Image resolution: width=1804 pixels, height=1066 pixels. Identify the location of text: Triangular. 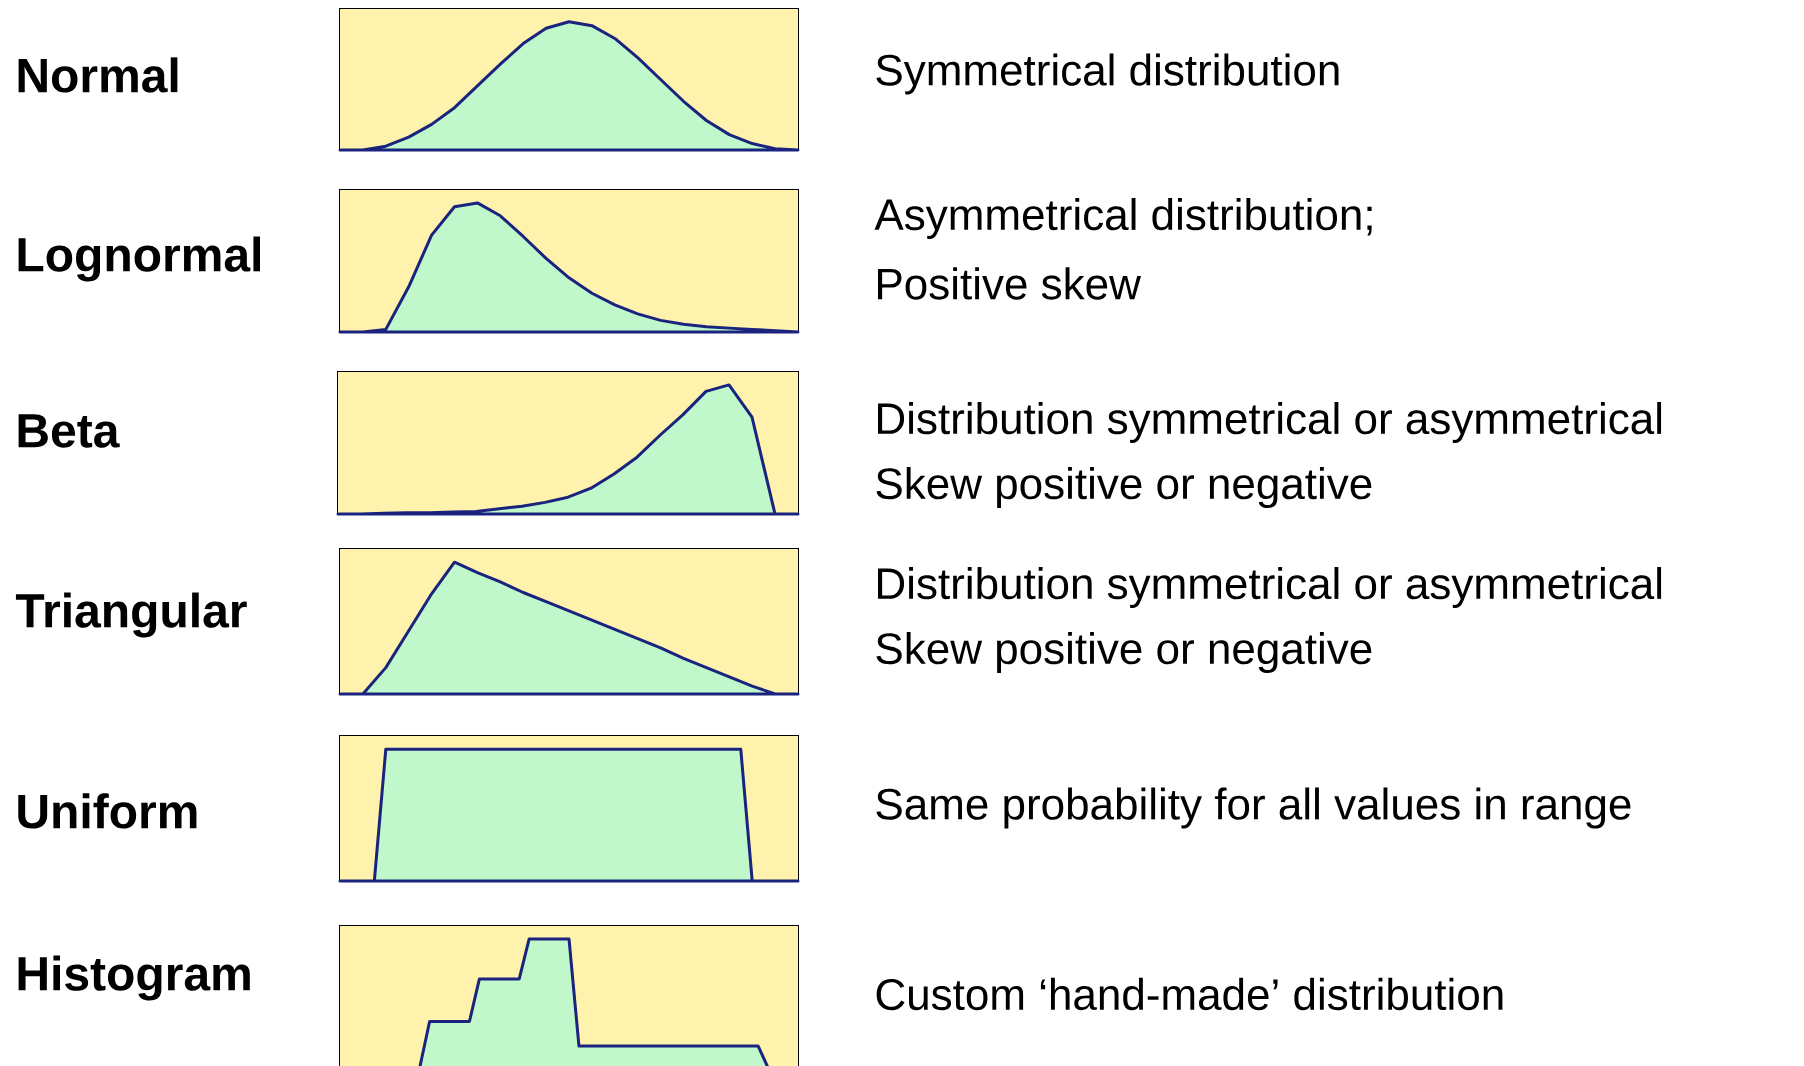
(131, 615).